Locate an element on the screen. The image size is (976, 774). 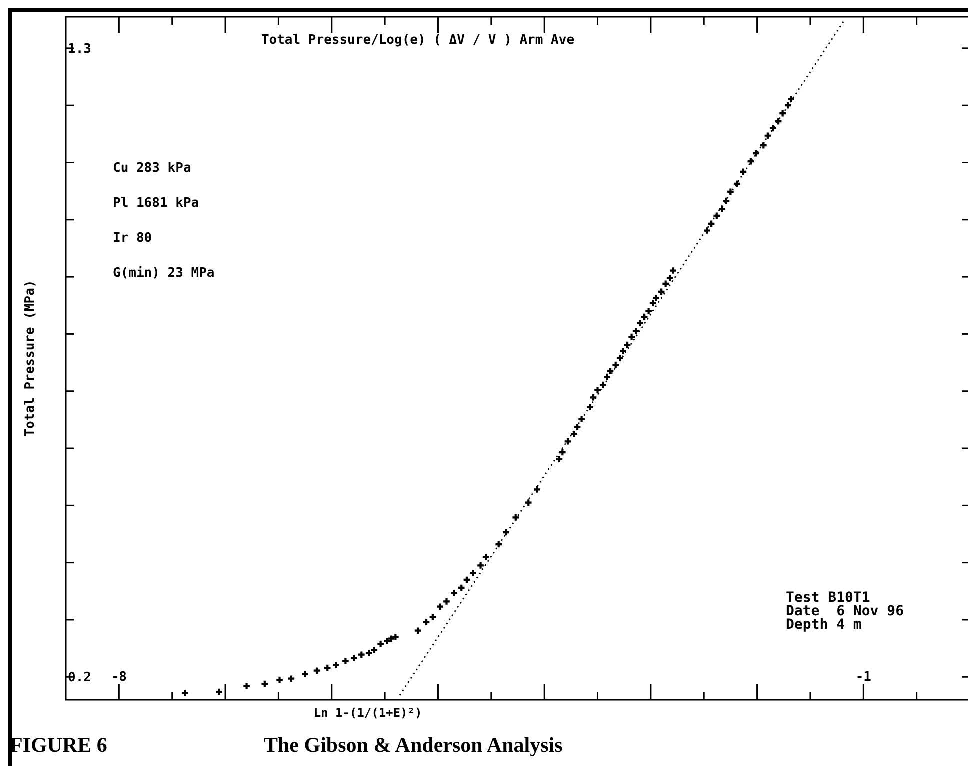
annotation: Ir 80 is located at coordinates (132, 238).